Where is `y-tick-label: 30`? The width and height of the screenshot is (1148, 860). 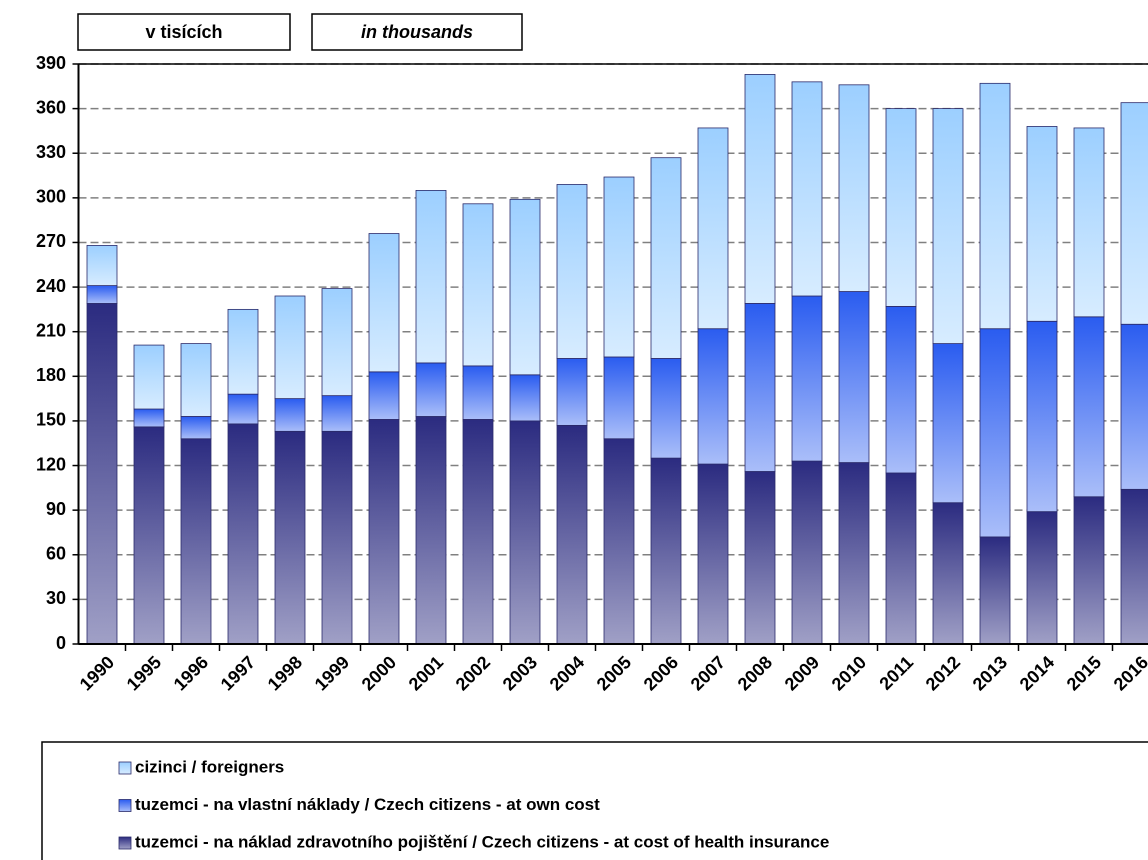 y-tick-label: 30 is located at coordinates (56, 598).